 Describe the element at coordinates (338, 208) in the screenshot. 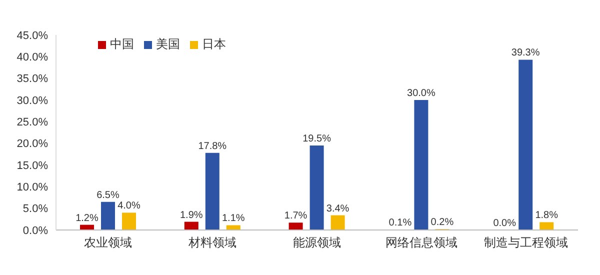

I see `data-label: 3.4%` at that location.